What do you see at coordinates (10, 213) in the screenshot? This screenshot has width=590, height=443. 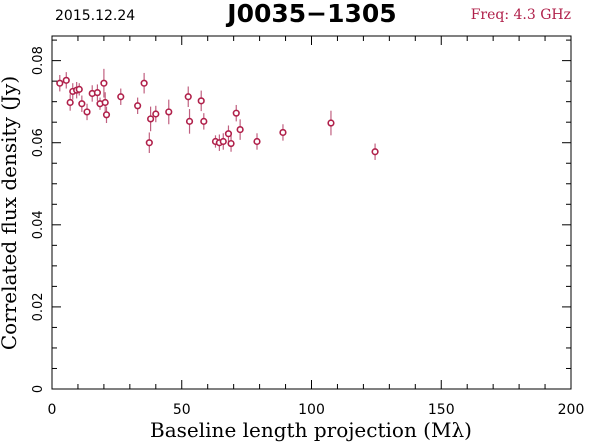 I see `y-axis-label: Correlated flux density (Jy)` at bounding box center [10, 213].